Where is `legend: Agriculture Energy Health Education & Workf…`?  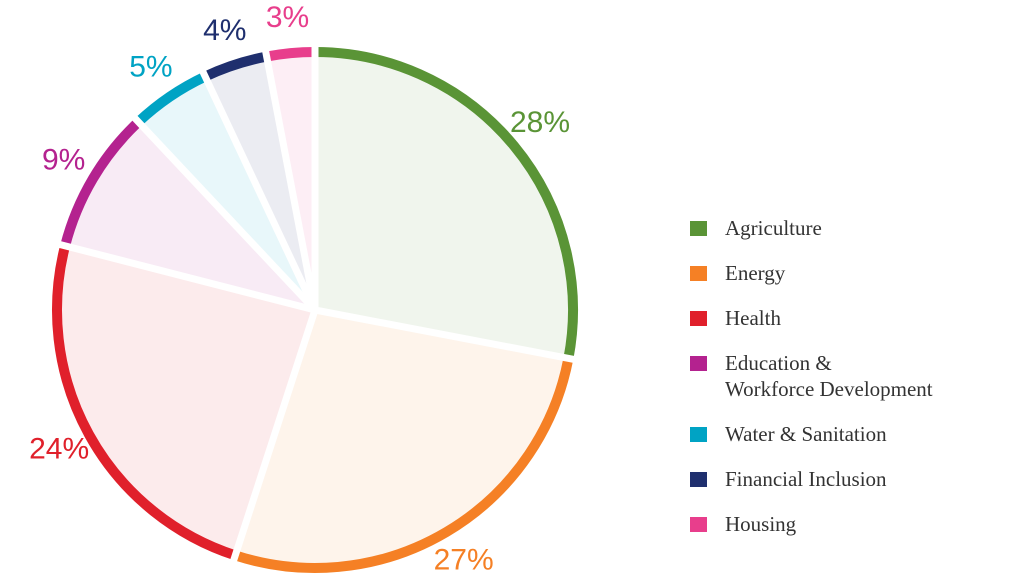
legend: Agriculture Energy Health Education & Workf… is located at coordinates (811, 385).